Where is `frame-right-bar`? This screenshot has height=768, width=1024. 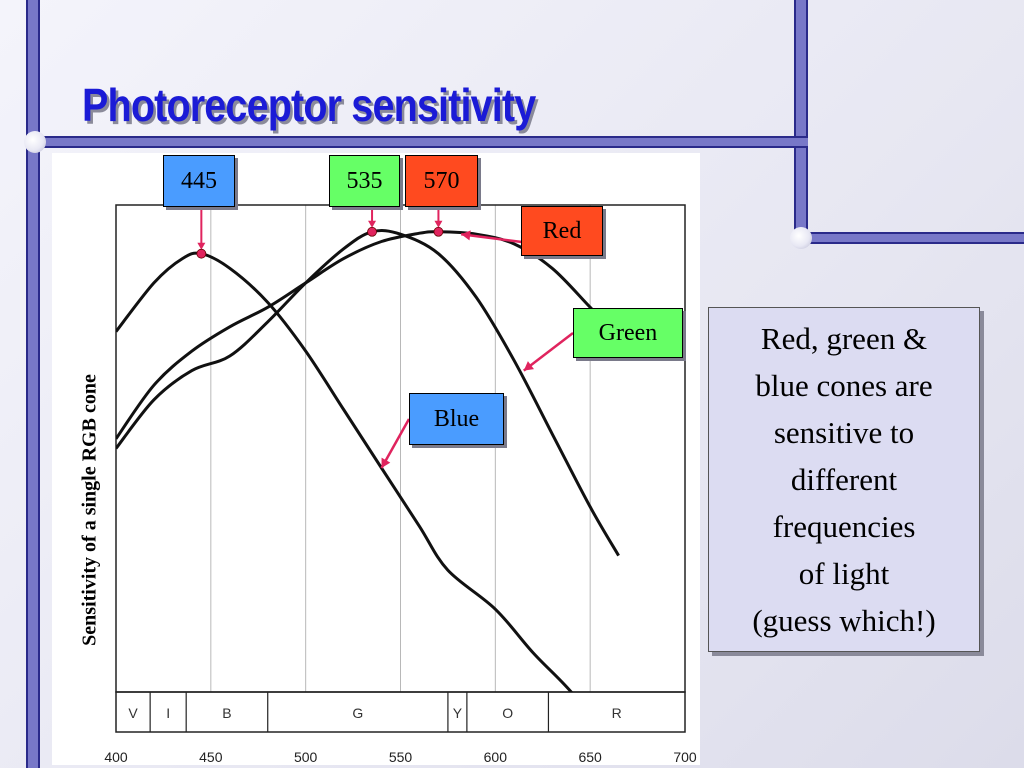 frame-right-bar is located at coordinates (801, 116).